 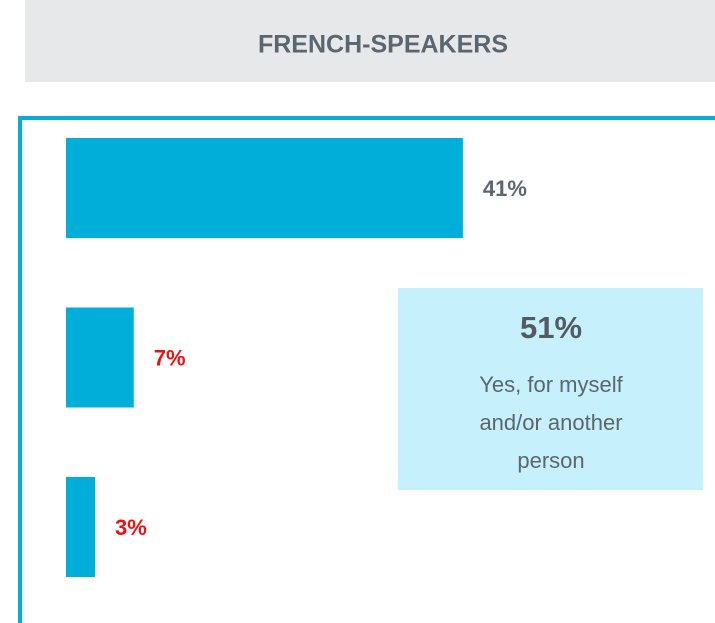 What do you see at coordinates (551, 384) in the screenshot?
I see `annotation-text: Yes, for myself` at bounding box center [551, 384].